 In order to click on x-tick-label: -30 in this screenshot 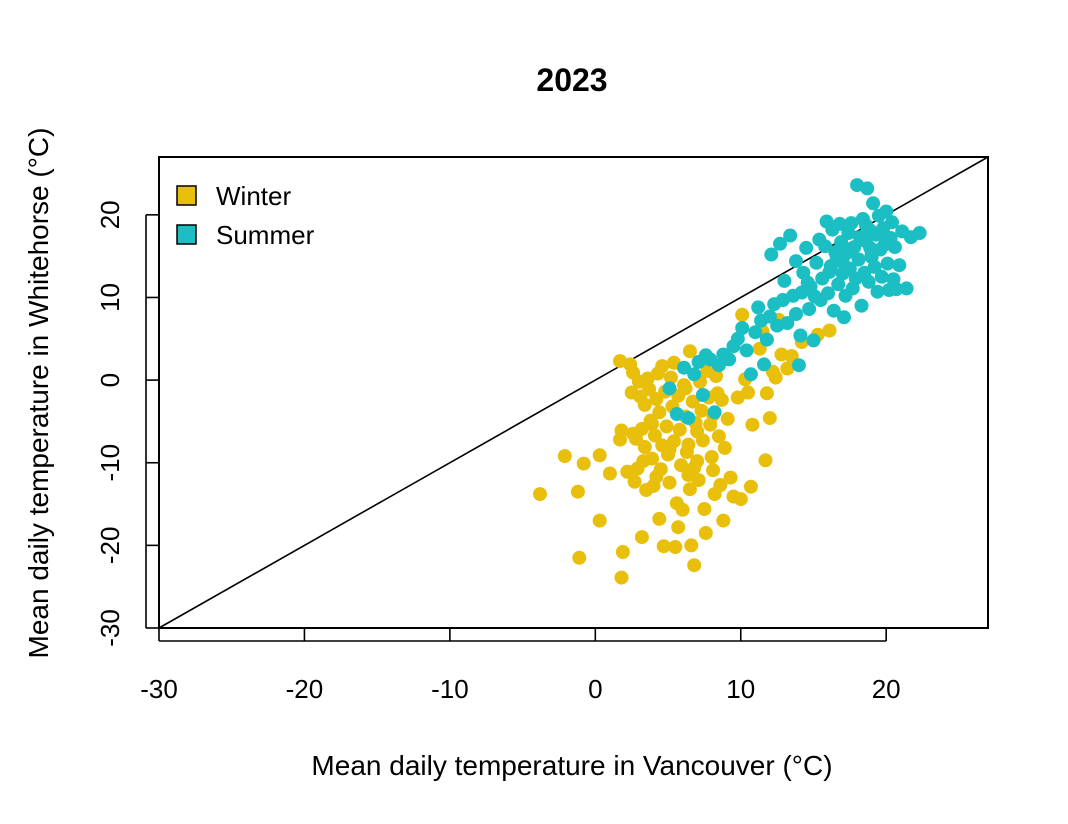, I will do `click(159, 689)`.